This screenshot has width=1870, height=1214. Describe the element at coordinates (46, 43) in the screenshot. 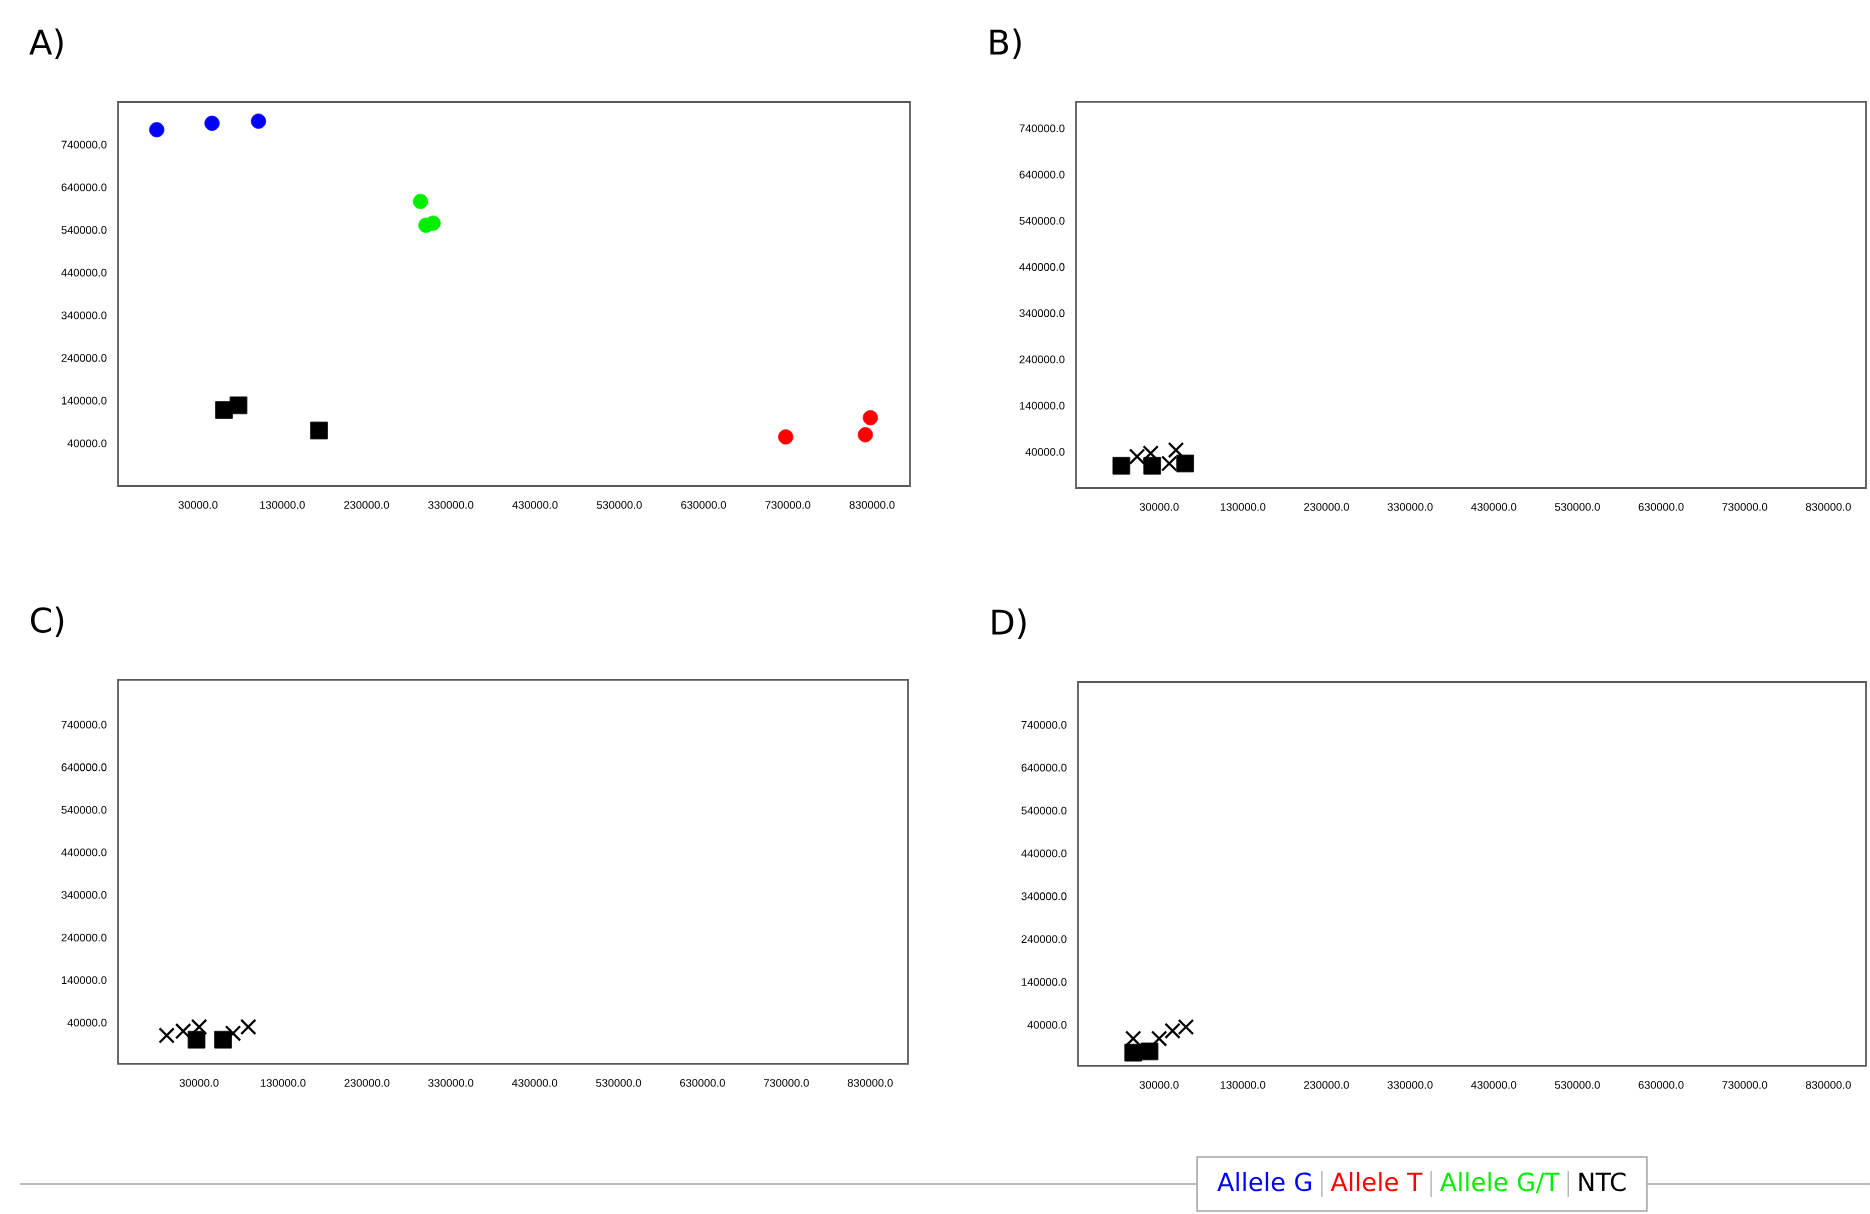

I see `chart-title: A)` at that location.